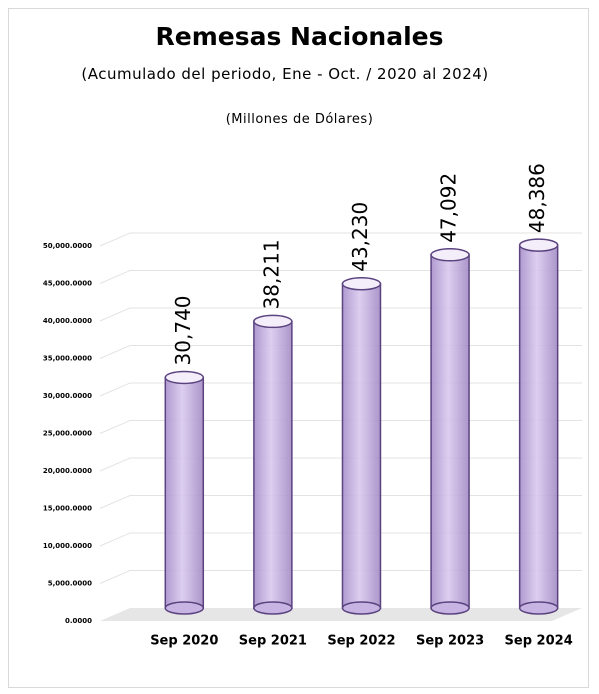 The height and width of the screenshot is (694, 599). I want to click on y-tick-label: 20,000.0000, so click(67, 471).